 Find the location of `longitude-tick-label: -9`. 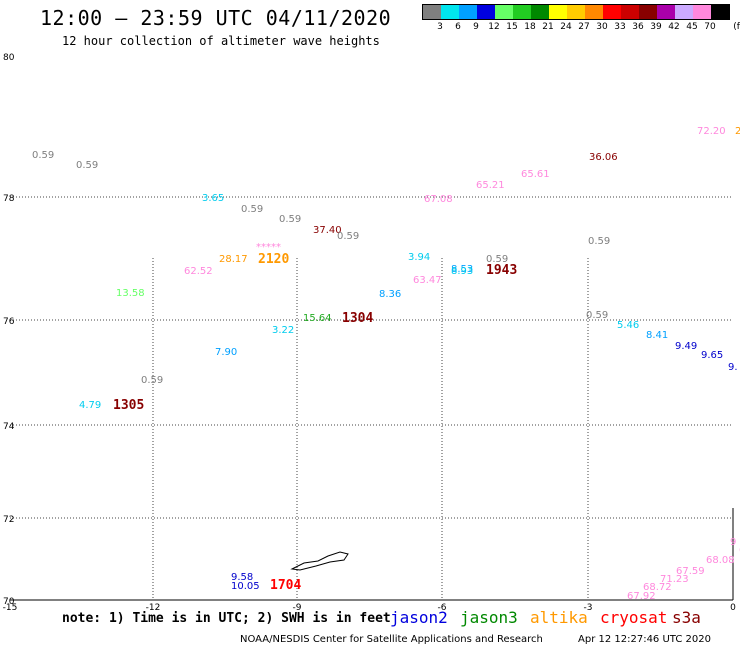

longitude-tick-label: -9 is located at coordinates (297, 608).